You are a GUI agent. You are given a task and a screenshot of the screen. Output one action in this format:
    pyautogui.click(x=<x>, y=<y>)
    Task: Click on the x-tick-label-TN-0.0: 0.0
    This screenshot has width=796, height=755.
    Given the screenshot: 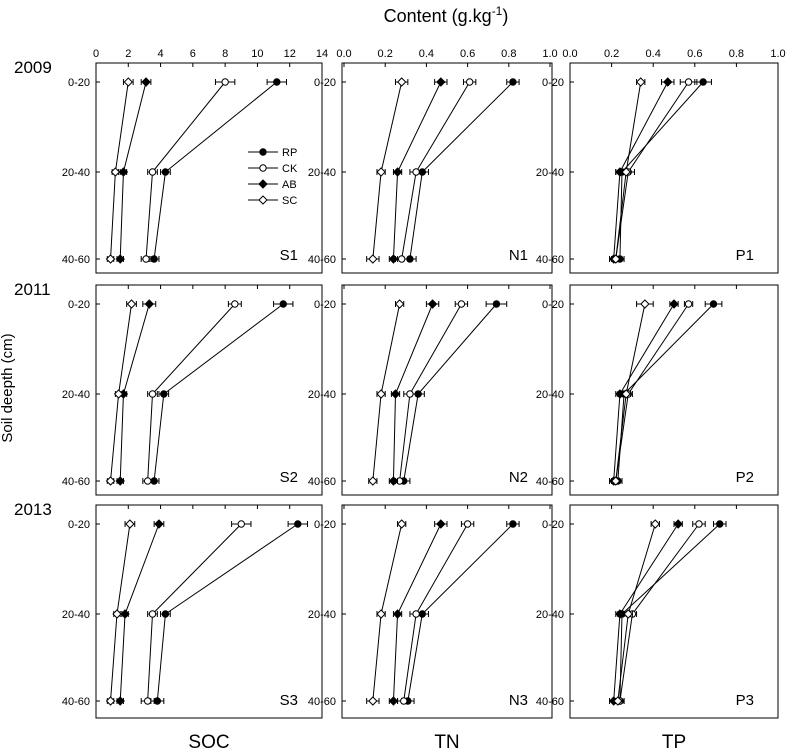 What is the action you would take?
    pyautogui.click(x=343, y=54)
    